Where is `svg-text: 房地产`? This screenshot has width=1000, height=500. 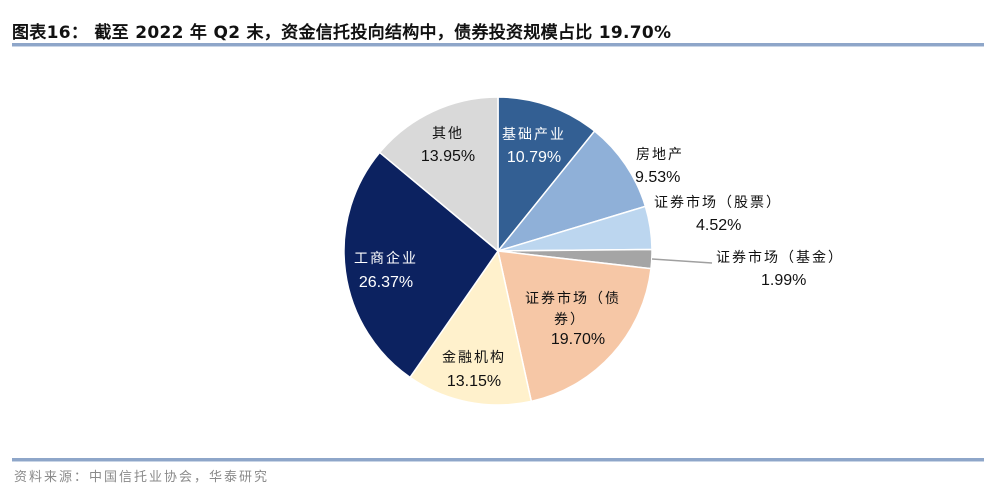
svg-text: 房地产 is located at coordinates (660, 155).